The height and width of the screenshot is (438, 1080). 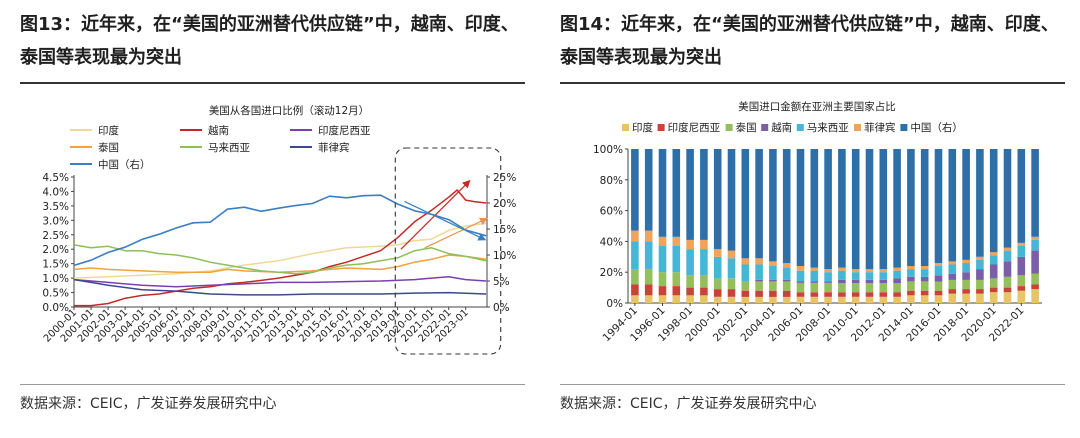 What do you see at coordinates (218, 130) in the screenshot?
I see `legend-label-1: 越南` at bounding box center [218, 130].